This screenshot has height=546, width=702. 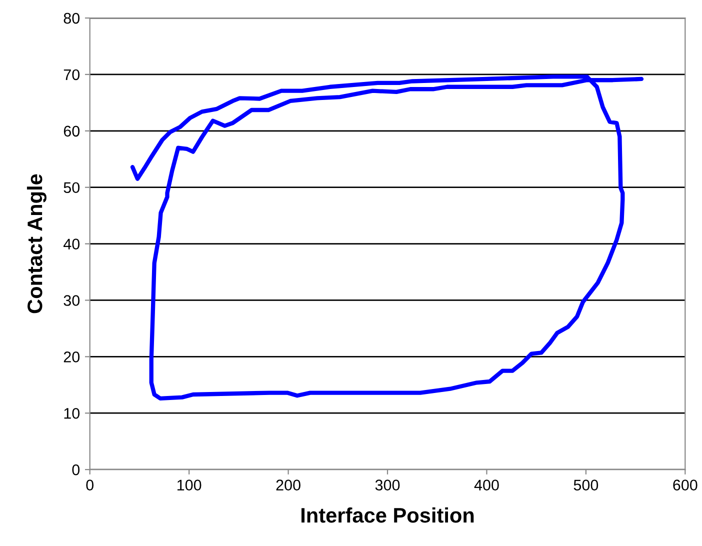 What do you see at coordinates (72, 413) in the screenshot?
I see `y-tick-label: 10` at bounding box center [72, 413].